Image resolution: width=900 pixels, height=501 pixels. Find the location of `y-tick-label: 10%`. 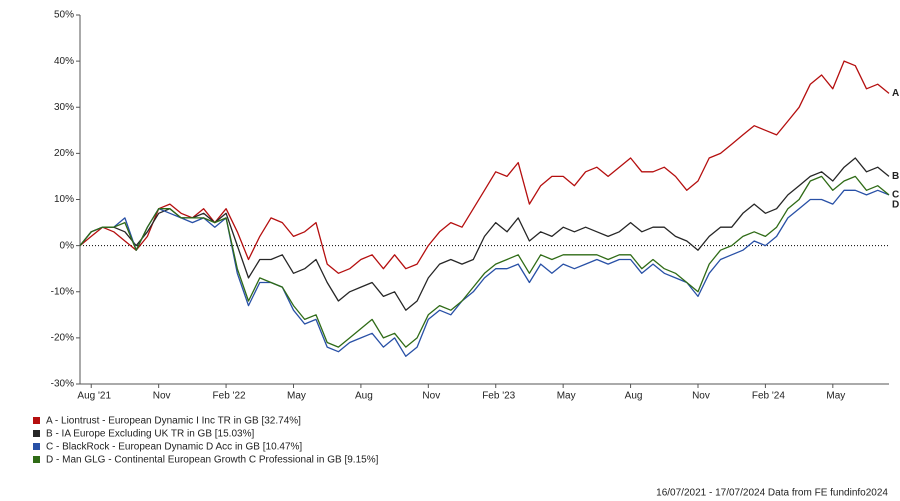

y-tick-label: 10% is located at coordinates (64, 199).